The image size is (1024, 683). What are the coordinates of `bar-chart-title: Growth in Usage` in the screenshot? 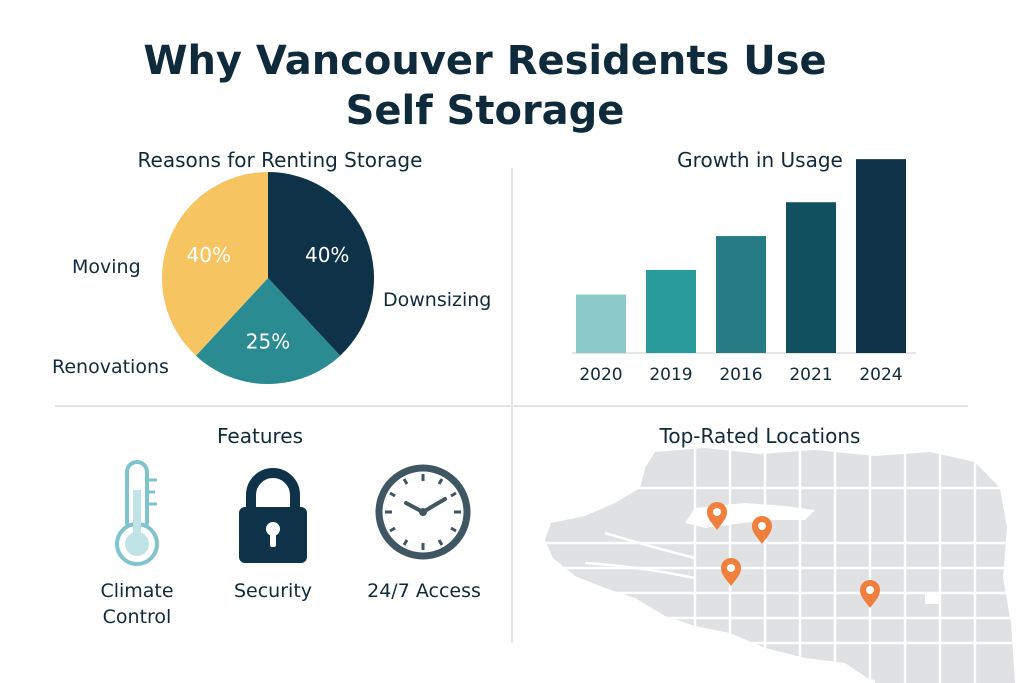 It's located at (760, 160).